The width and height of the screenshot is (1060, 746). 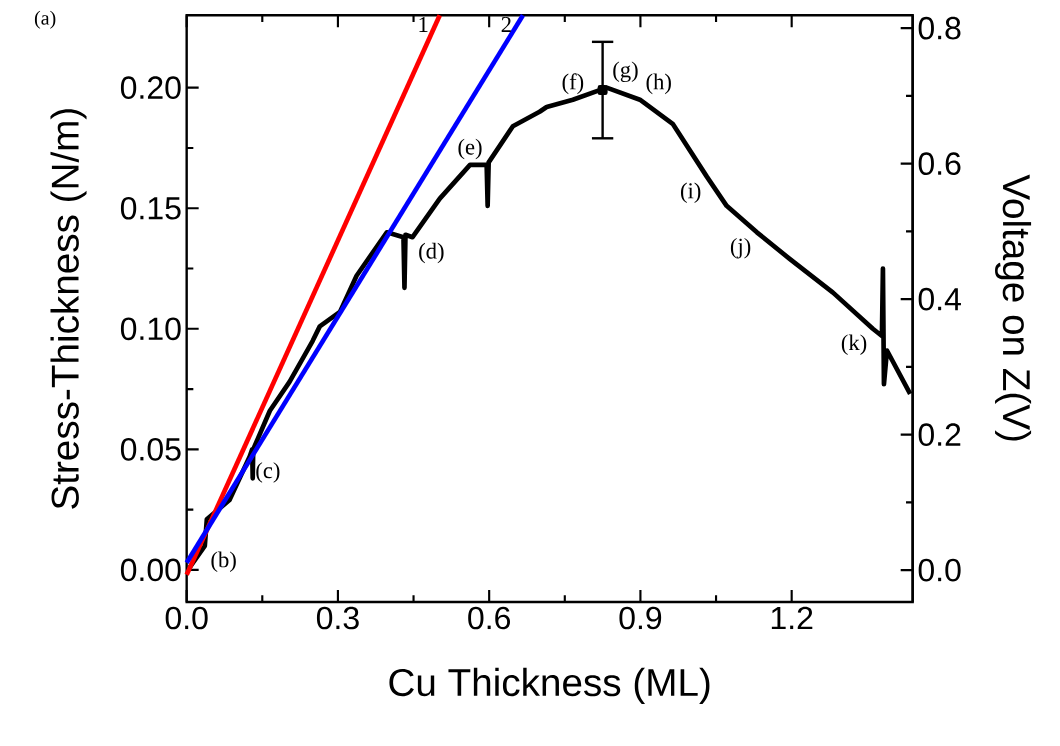 What do you see at coordinates (45, 19) in the screenshot?
I see `text: (a)` at bounding box center [45, 19].